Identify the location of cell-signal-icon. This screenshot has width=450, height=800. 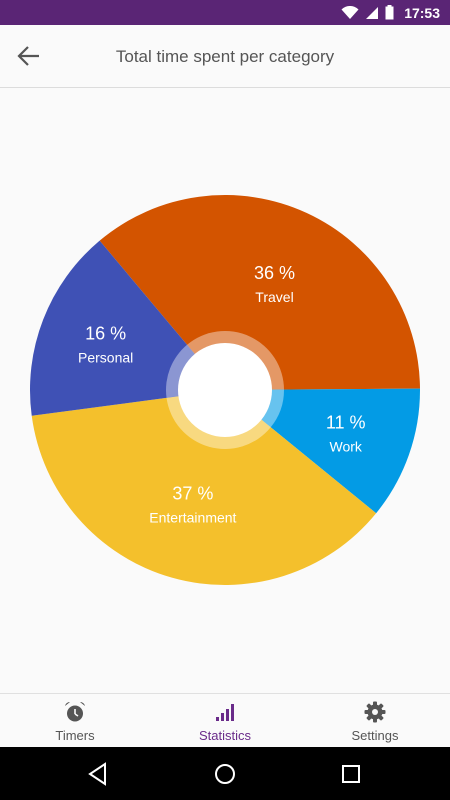
(372, 12).